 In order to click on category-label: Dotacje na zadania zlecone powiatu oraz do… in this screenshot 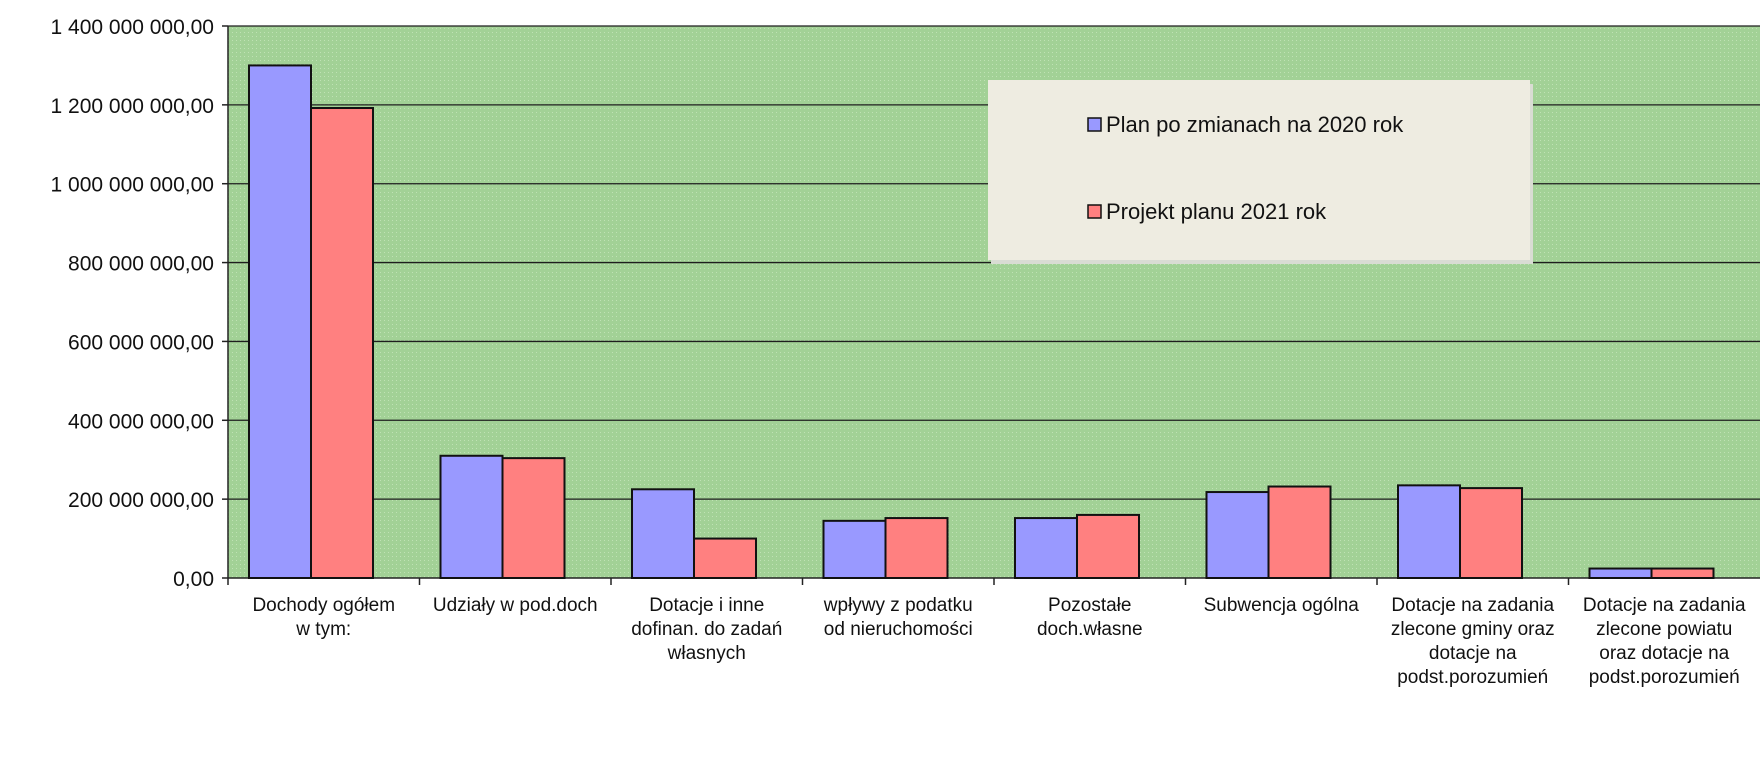, I will do `click(1664, 641)`.